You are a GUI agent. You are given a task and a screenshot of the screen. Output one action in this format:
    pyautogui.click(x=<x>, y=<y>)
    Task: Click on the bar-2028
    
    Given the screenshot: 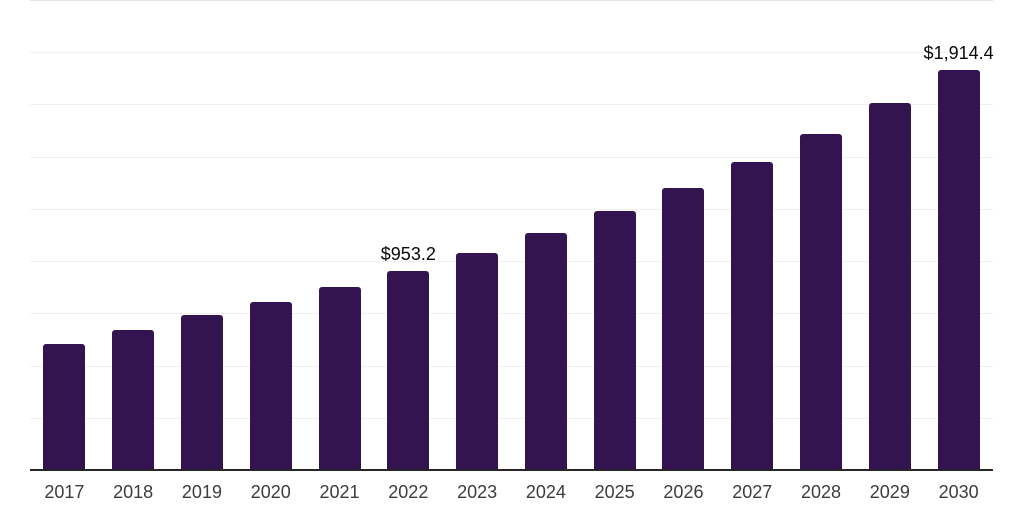 What is the action you would take?
    pyautogui.click(x=821, y=302)
    